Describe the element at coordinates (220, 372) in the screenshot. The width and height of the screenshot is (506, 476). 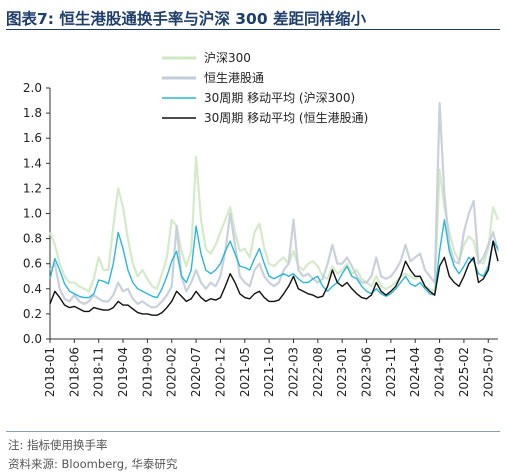
I see `x-tick-label: 2020-12` at that location.